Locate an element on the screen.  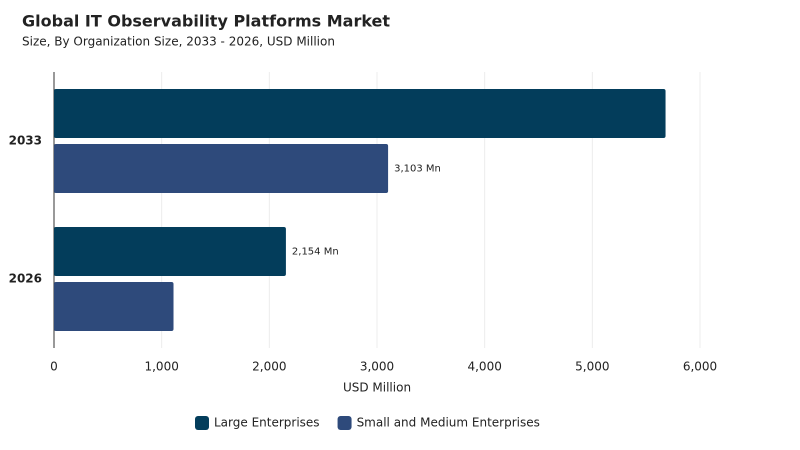
x-tick-label: 6,000 is located at coordinates (700, 367).